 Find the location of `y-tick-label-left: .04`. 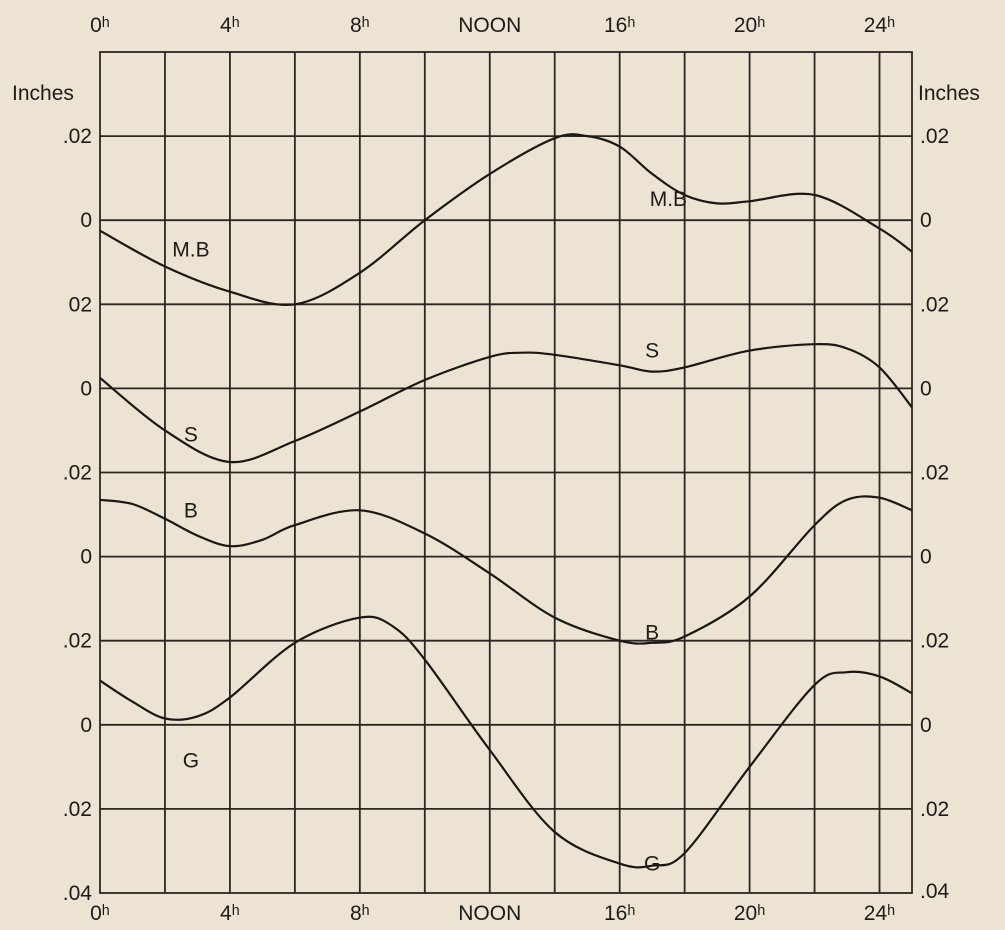

y-tick-label-left: .04 is located at coordinates (78, 893).